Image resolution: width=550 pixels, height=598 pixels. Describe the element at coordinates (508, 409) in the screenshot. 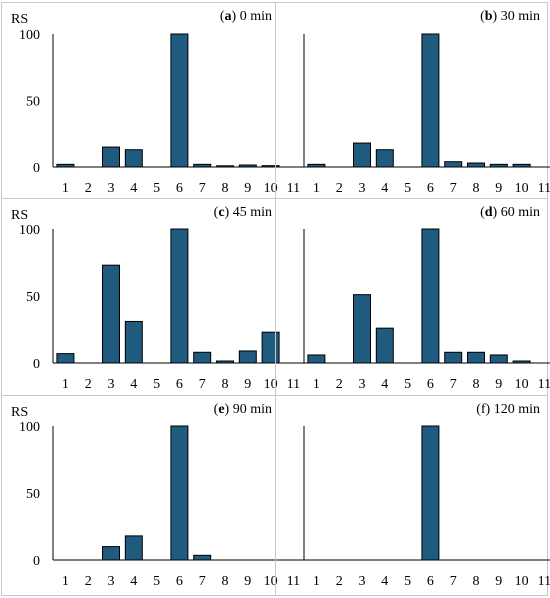

I see `panel-title: (f) 120 min` at that location.